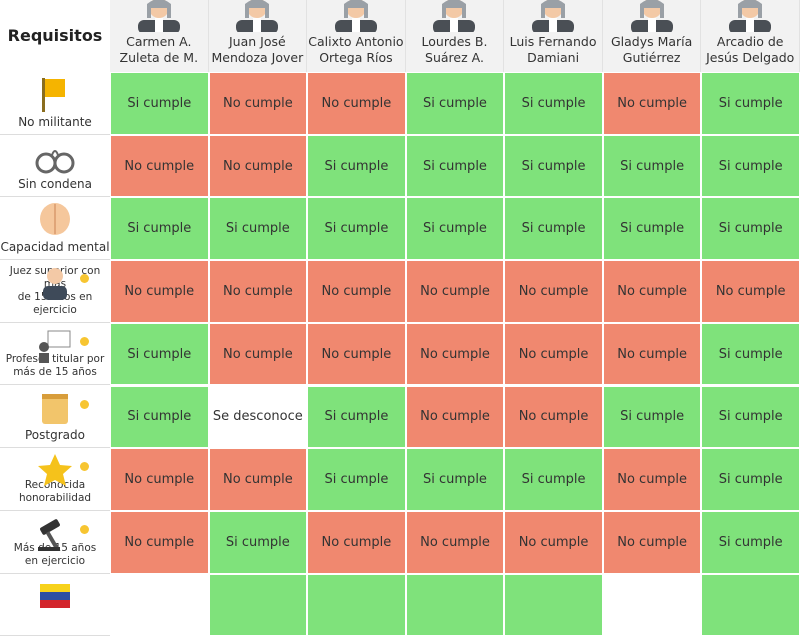  What do you see at coordinates (454, 57) in the screenshot?
I see `candidate-name: Suárez A.` at bounding box center [454, 57].